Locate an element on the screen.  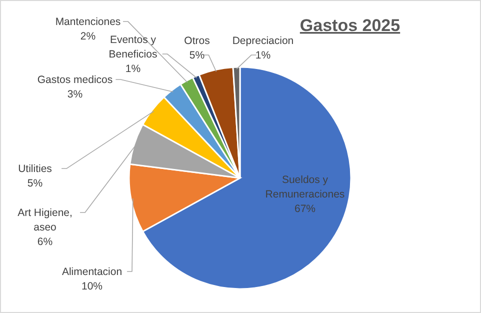
slice-label: Gastos medicos is located at coordinates (75, 80).